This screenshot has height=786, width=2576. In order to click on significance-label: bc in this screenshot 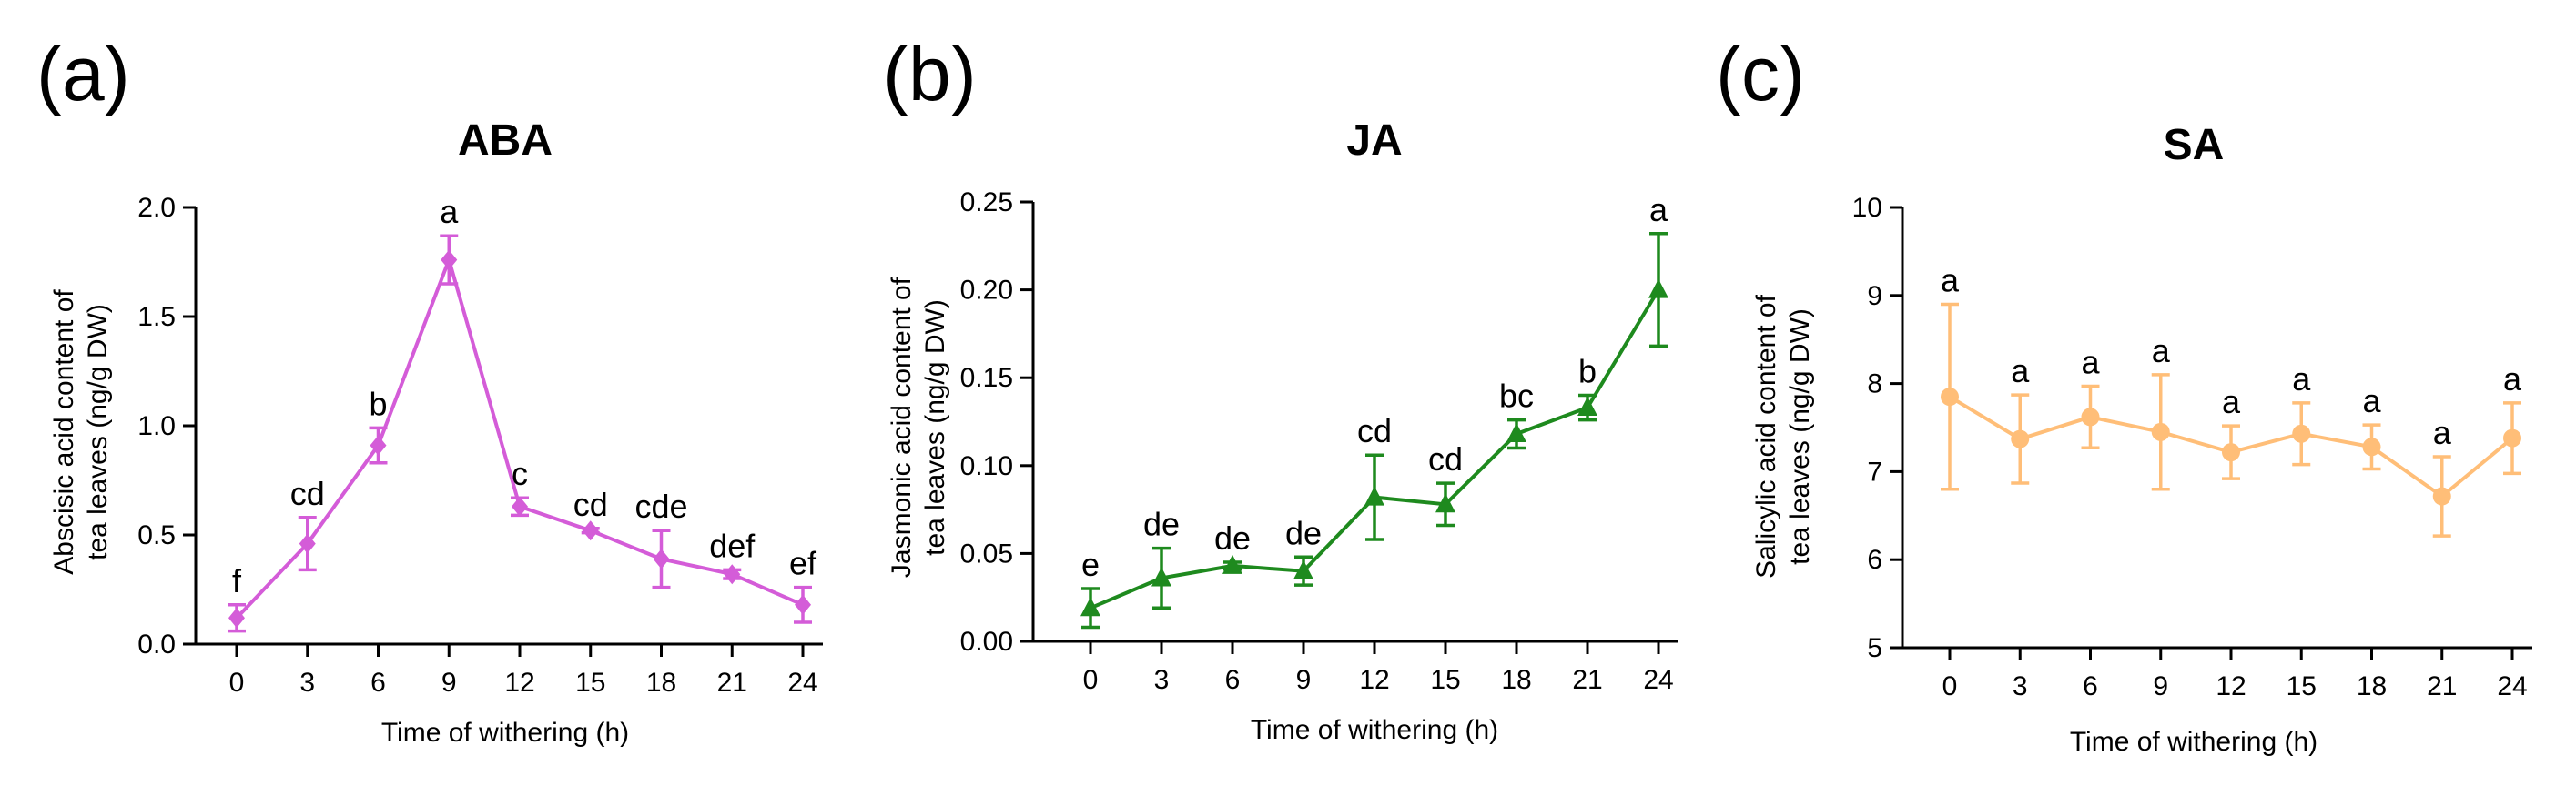, I will do `click(1516, 396)`.